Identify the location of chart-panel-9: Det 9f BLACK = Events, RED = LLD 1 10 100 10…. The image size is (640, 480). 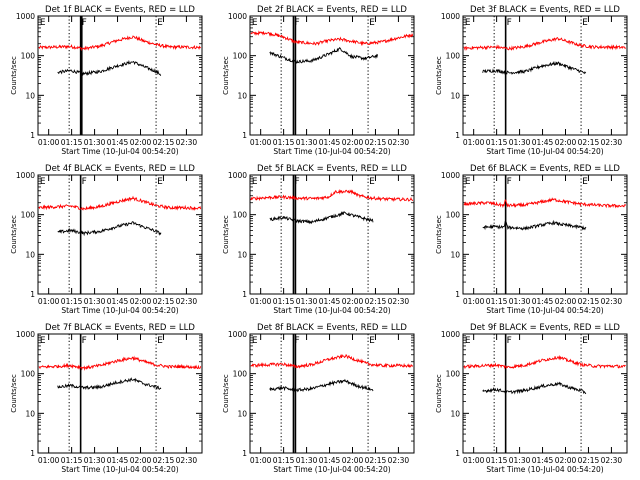
(531, 398).